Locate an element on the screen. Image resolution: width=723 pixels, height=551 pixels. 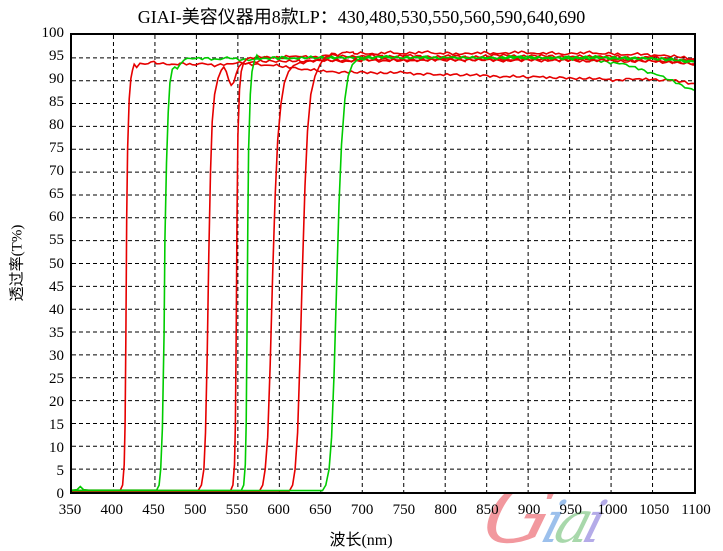
y-tick-label: 60 is located at coordinates (56, 217).